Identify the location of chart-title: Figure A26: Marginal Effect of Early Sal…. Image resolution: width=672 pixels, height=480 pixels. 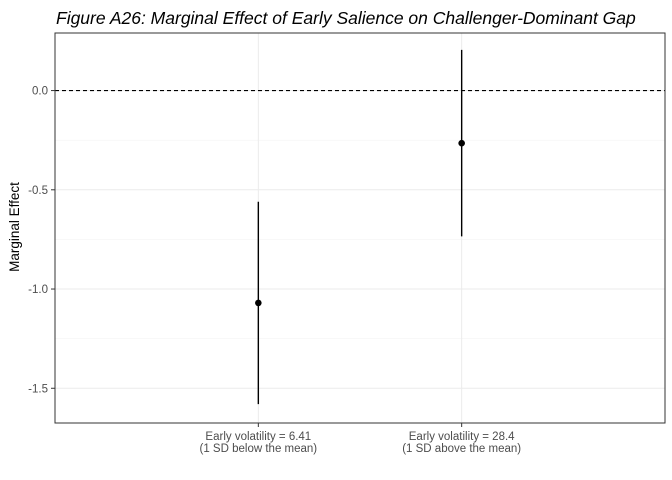
(346, 18).